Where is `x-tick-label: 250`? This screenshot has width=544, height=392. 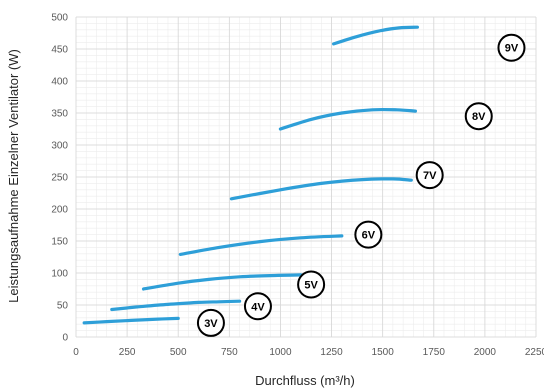
x-tick-label: 250 is located at coordinates (127, 352).